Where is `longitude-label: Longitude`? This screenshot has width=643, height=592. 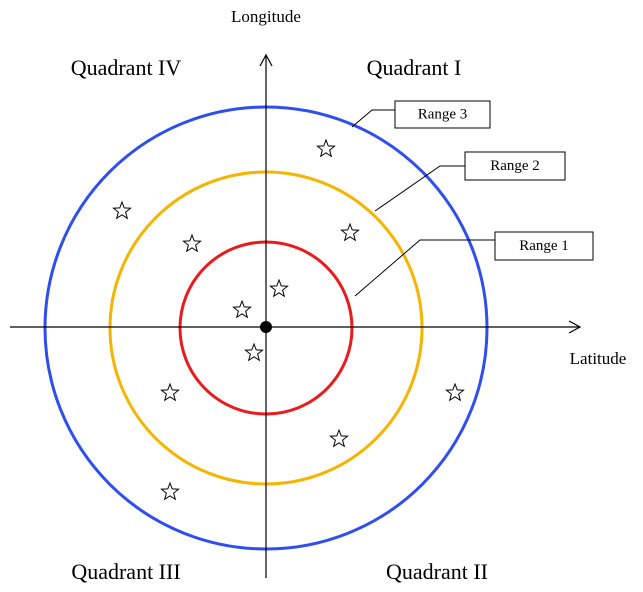 longitude-label: Longitude is located at coordinates (266, 16).